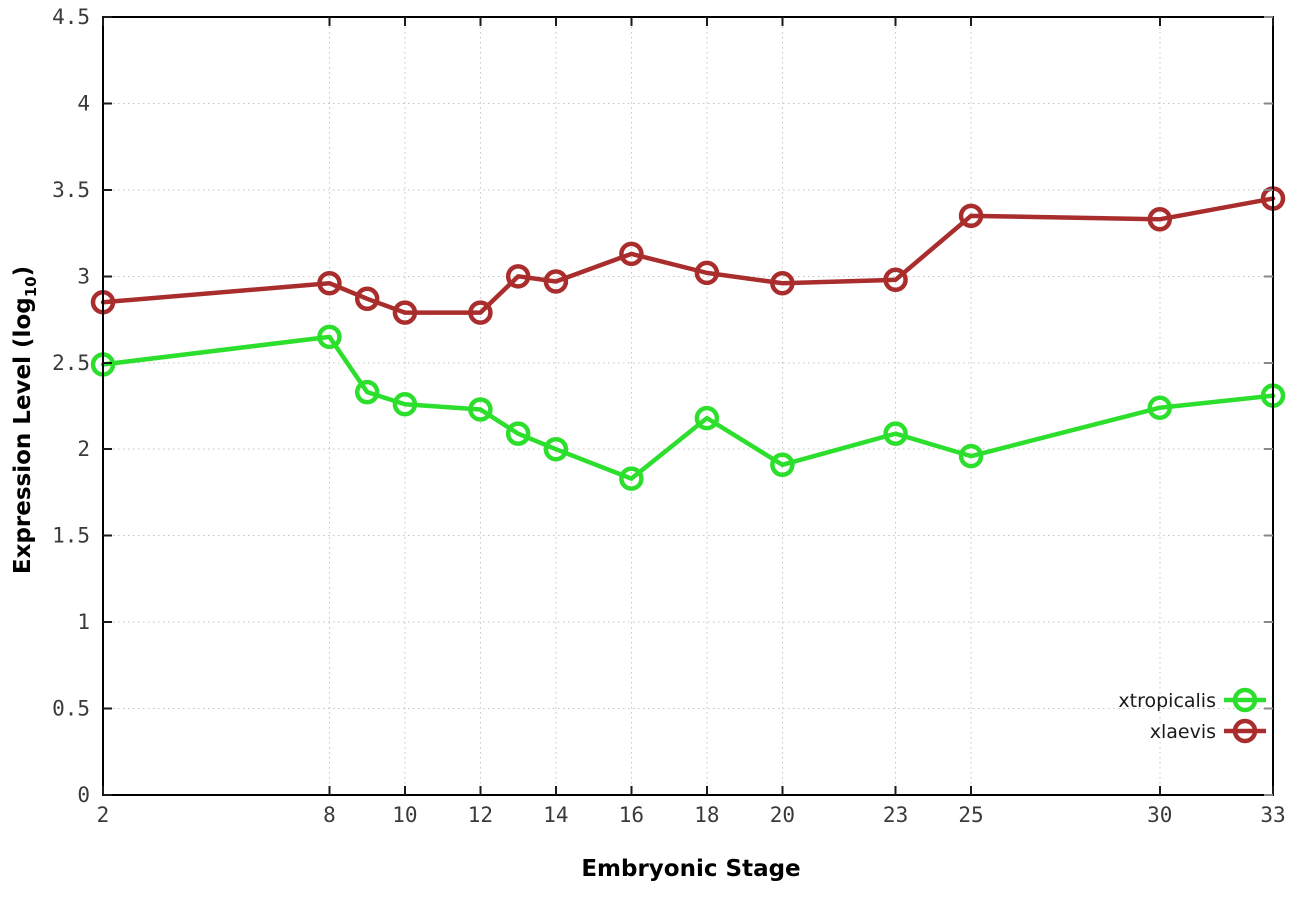 This screenshot has height=907, width=1296. What do you see at coordinates (1272, 815) in the screenshot?
I see `x-tick-label: 33` at bounding box center [1272, 815].